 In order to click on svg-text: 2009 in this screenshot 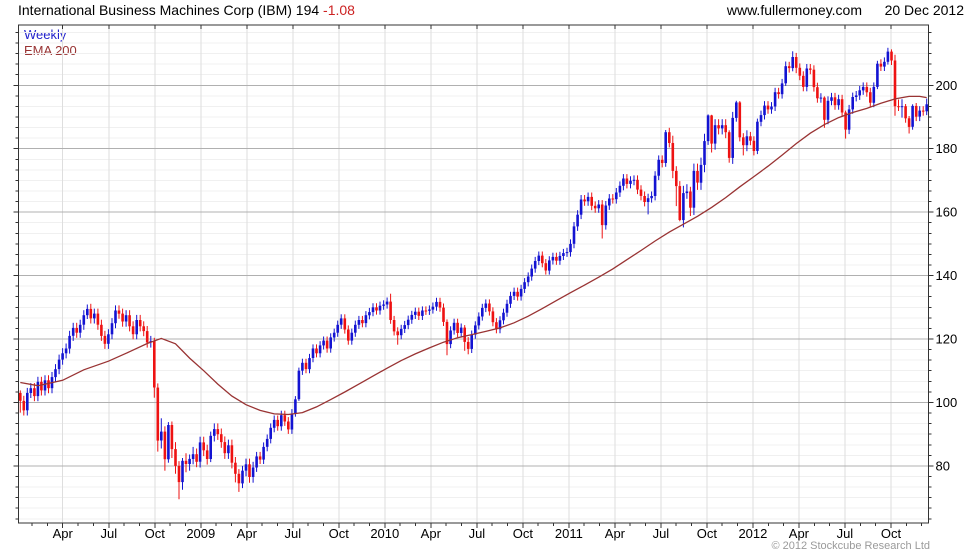, I will do `click(200, 533)`.